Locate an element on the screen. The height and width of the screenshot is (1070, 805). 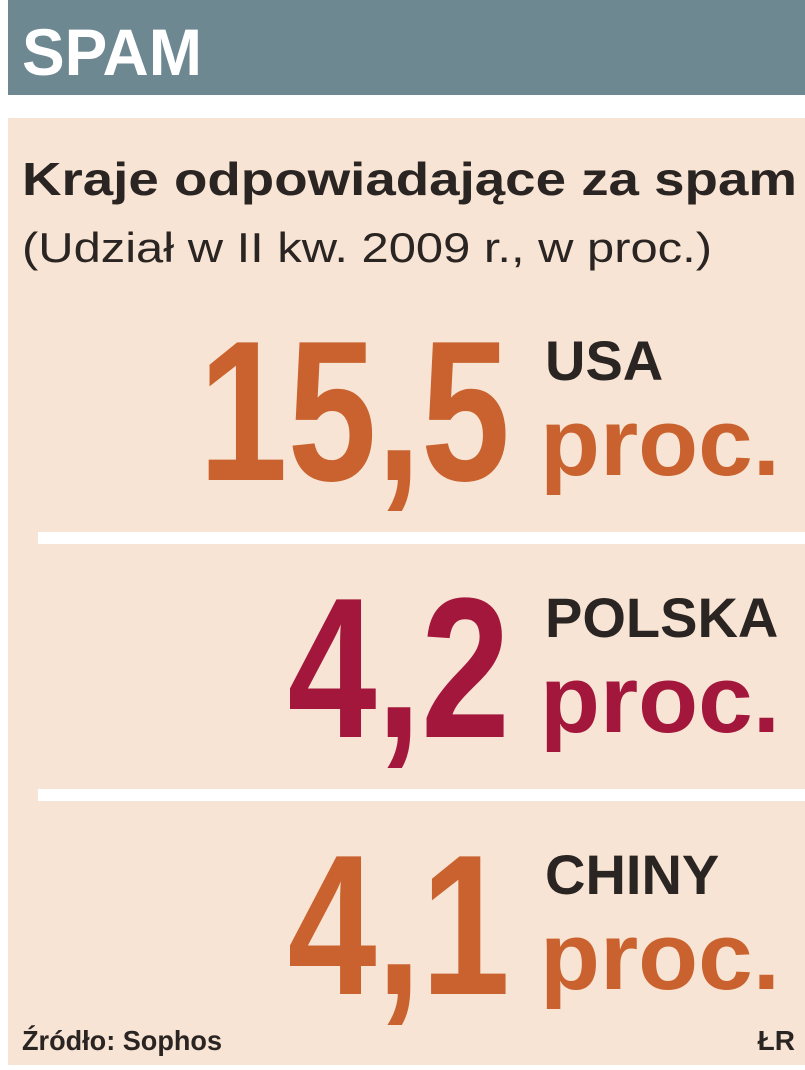
country: POLSKA is located at coordinates (661, 617).